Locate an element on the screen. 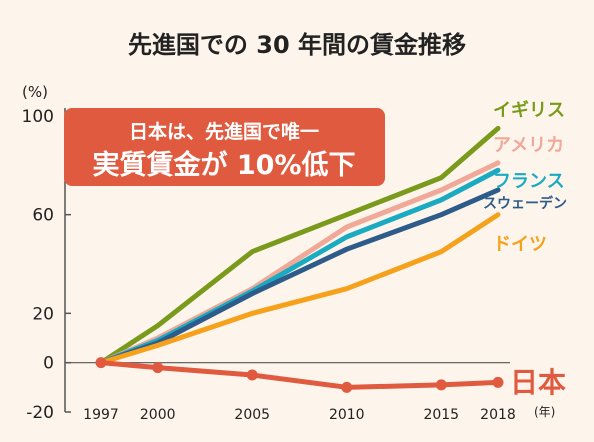  y-axis-unit: (%) is located at coordinates (35, 92).